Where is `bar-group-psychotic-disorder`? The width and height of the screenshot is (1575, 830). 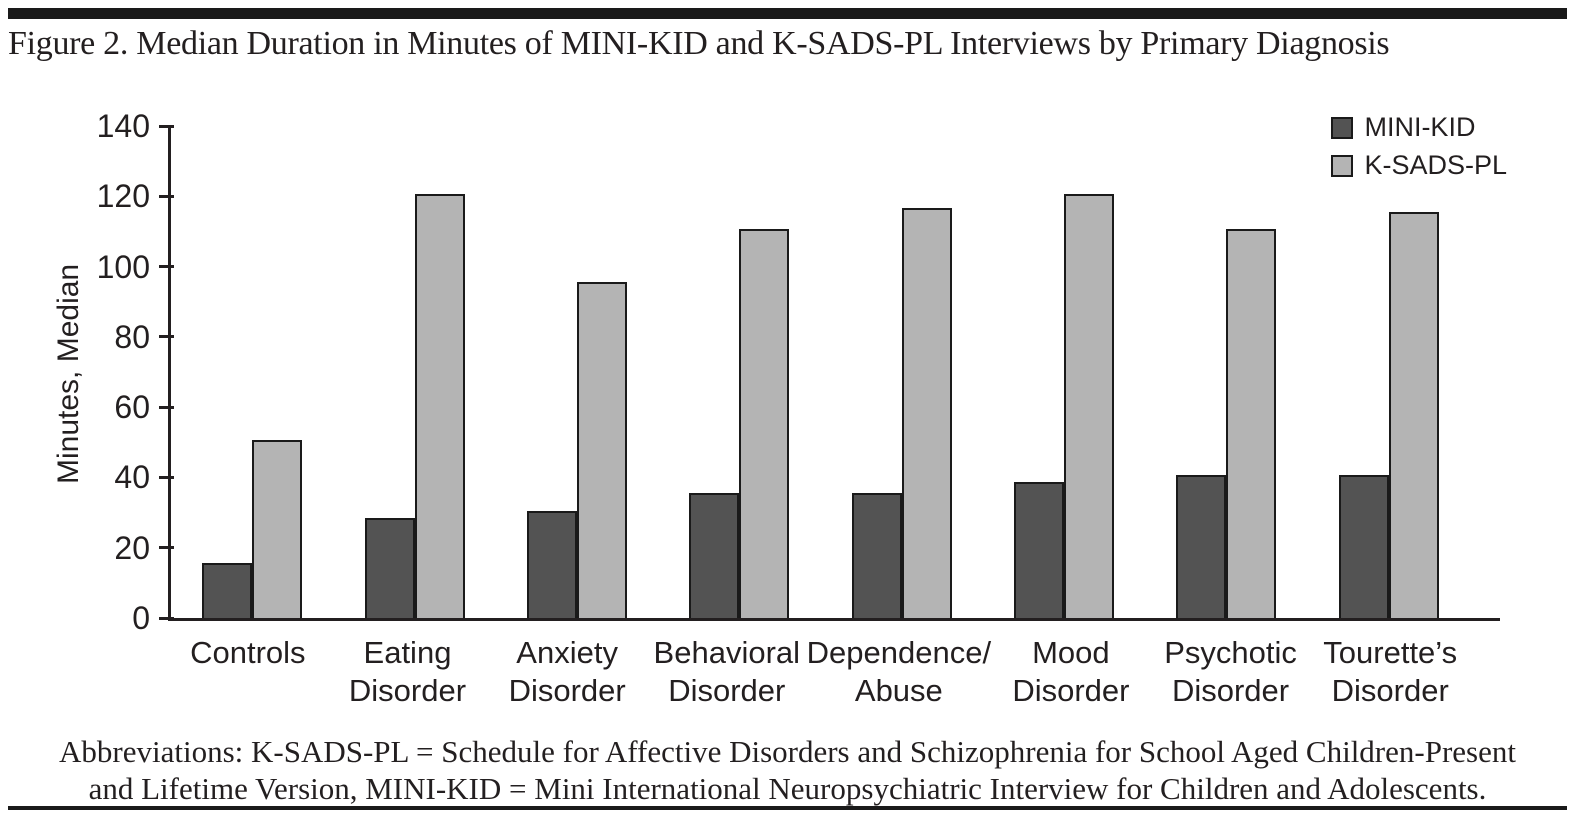
bar-group-psychotic-disorder is located at coordinates (1226, 372).